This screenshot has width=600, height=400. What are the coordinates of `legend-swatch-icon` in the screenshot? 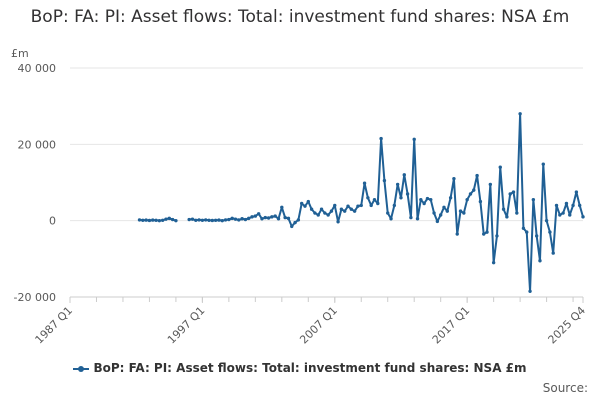 It's located at (81, 369).